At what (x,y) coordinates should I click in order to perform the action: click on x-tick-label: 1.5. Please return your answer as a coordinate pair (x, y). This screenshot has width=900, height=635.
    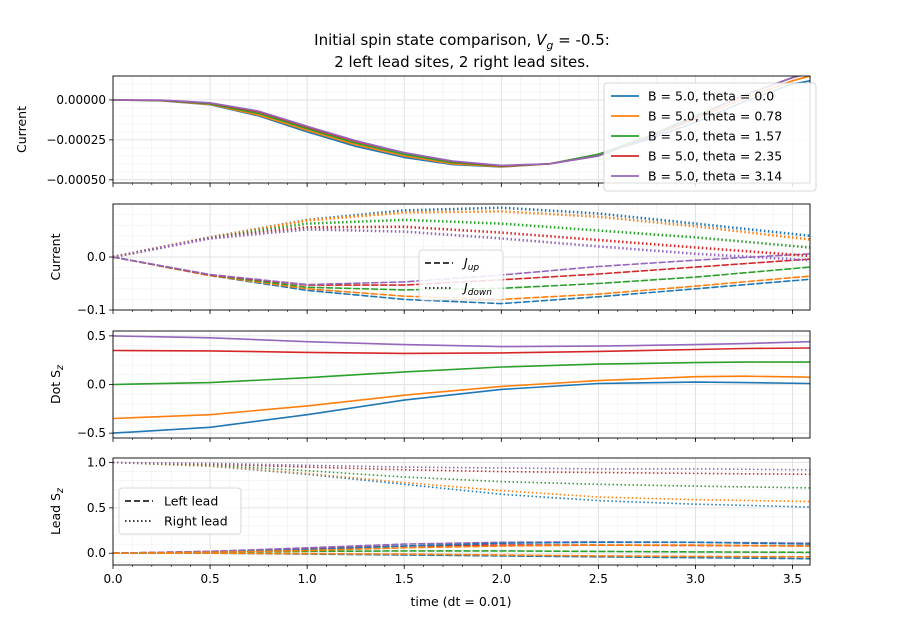
    Looking at the image, I should click on (404, 579).